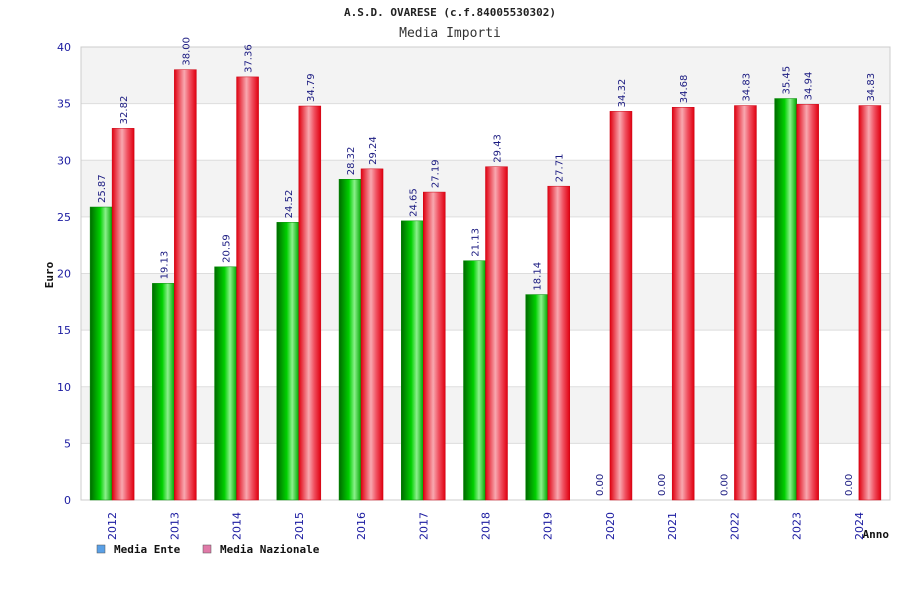  What do you see at coordinates (672, 526) in the screenshot?
I see `x-tick-label: 2021` at bounding box center [672, 526].